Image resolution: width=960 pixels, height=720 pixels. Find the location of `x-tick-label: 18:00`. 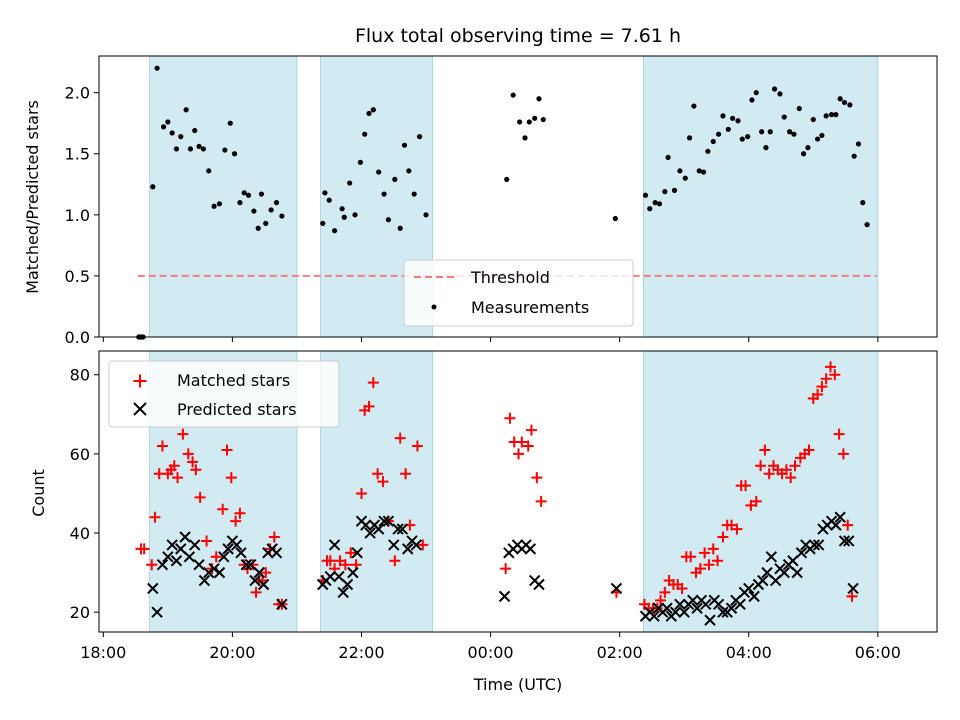

x-tick-label: 18:00 is located at coordinates (103, 652).